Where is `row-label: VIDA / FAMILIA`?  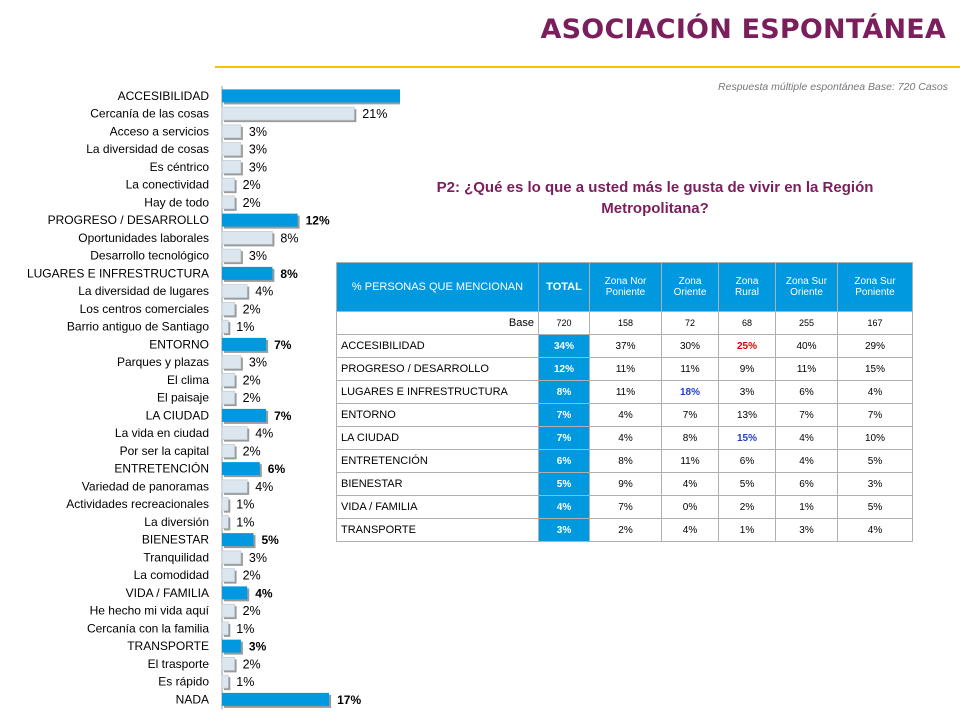
row-label: VIDA / FAMILIA is located at coordinates (437, 507).